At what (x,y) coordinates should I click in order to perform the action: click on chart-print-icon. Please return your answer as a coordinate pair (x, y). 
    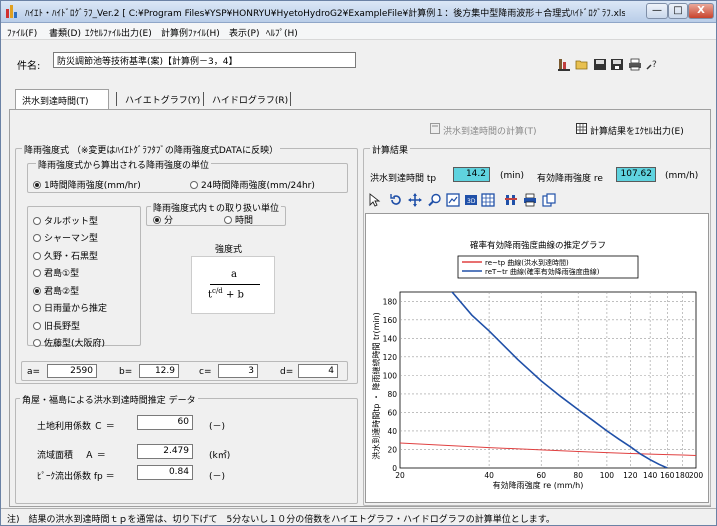
    Looking at the image, I should click on (530, 200).